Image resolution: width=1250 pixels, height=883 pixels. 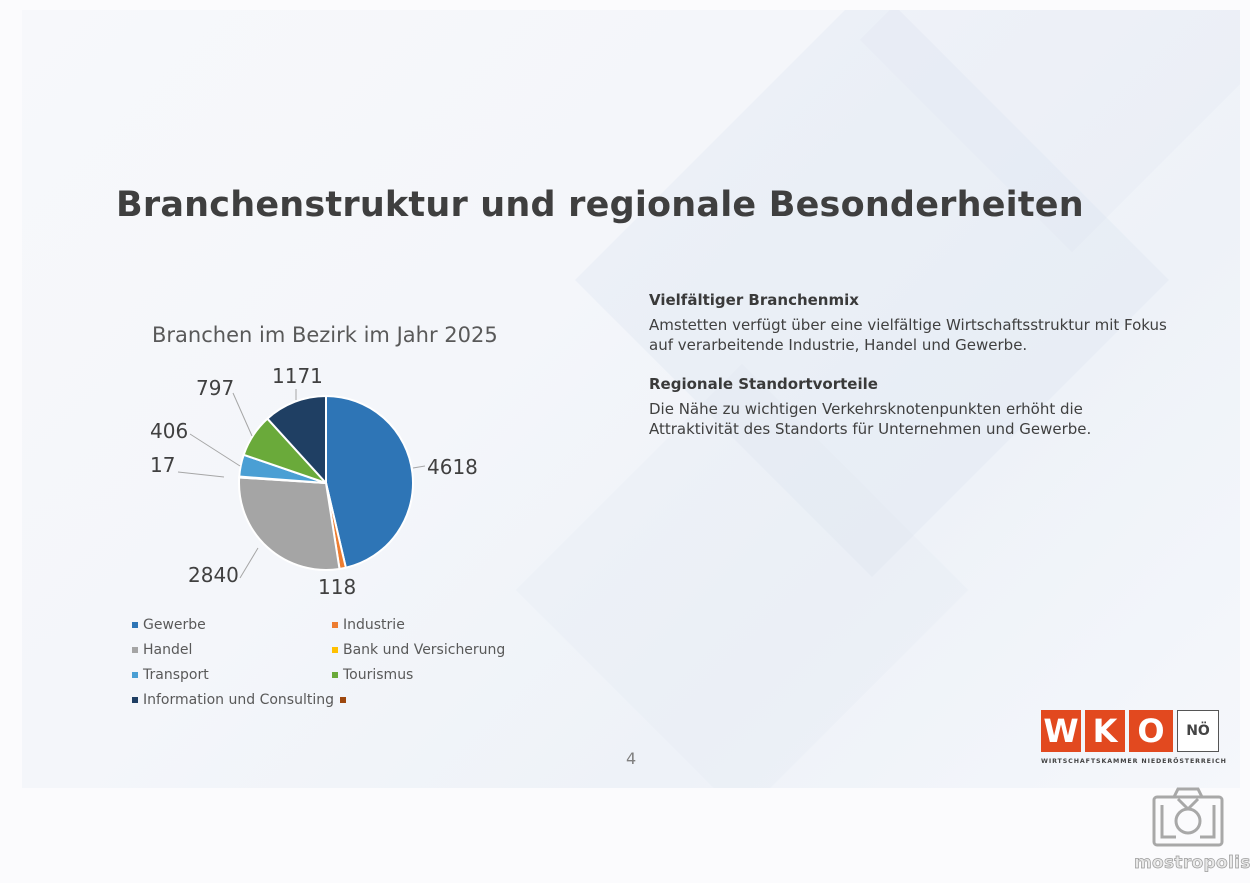 I want to click on watermark: mostropolis, so click(x=1192, y=829).